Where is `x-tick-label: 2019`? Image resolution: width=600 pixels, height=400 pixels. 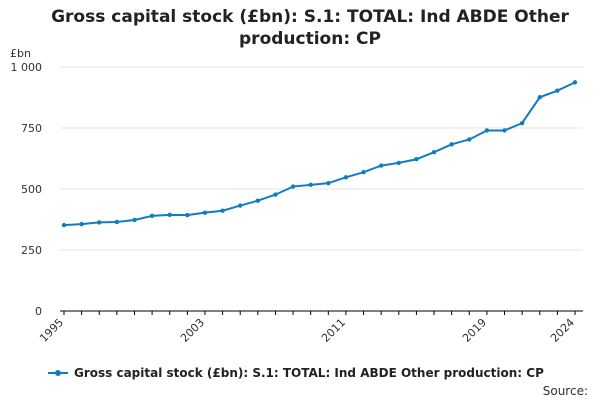
x-tick-label: 2019 is located at coordinates (474, 330).